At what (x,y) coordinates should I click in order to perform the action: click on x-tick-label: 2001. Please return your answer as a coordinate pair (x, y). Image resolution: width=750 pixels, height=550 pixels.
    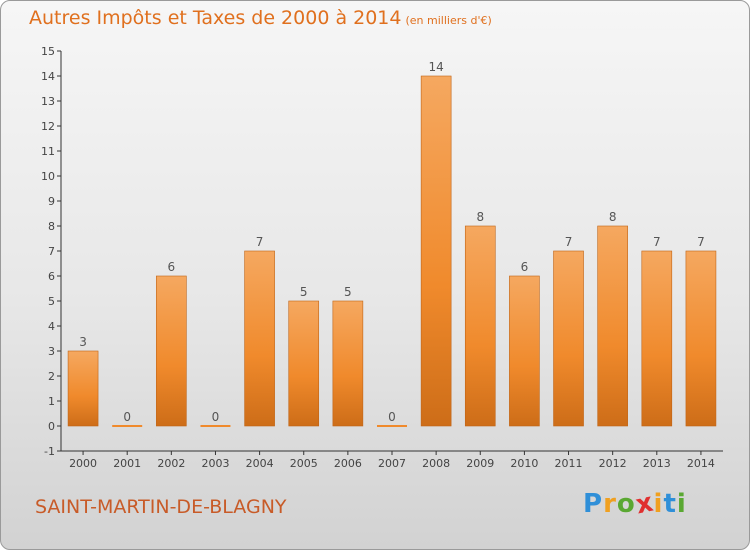
    Looking at the image, I should click on (127, 463).